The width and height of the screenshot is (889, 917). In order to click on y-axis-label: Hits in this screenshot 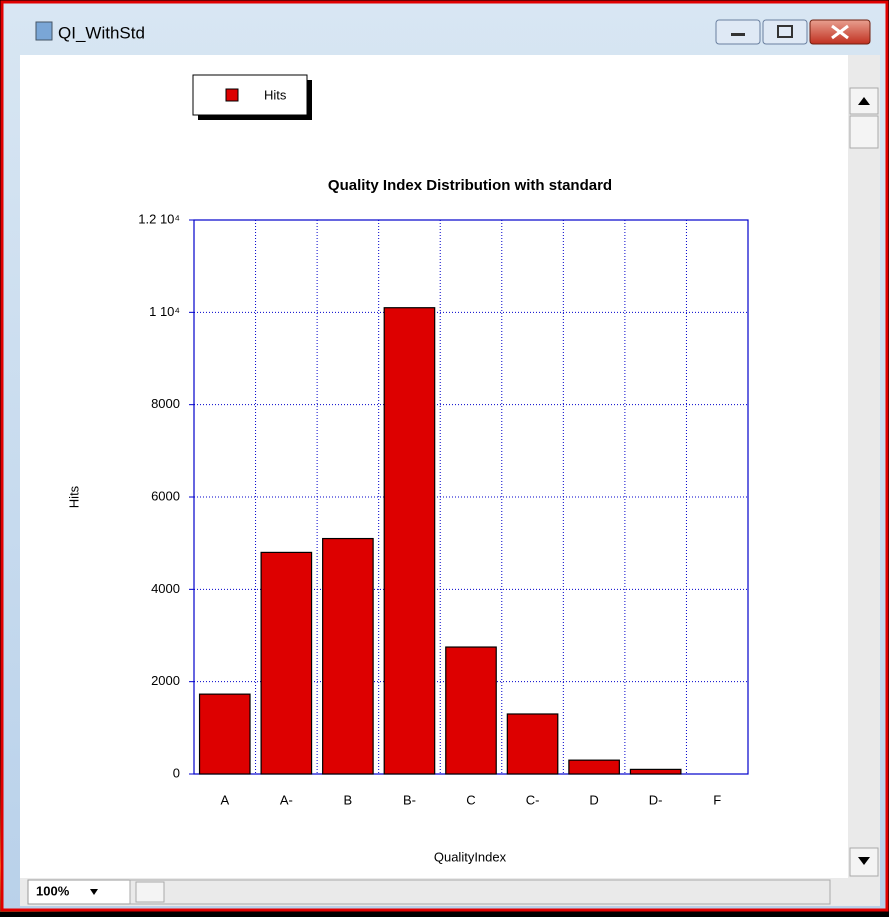, I will do `click(73, 496)`.